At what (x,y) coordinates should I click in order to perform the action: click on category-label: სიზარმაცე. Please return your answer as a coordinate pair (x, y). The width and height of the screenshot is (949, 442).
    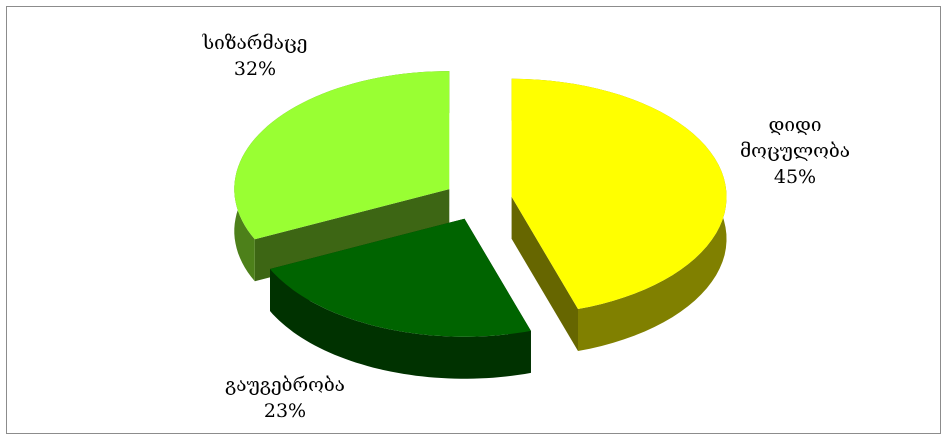
    Looking at the image, I should click on (255, 43).